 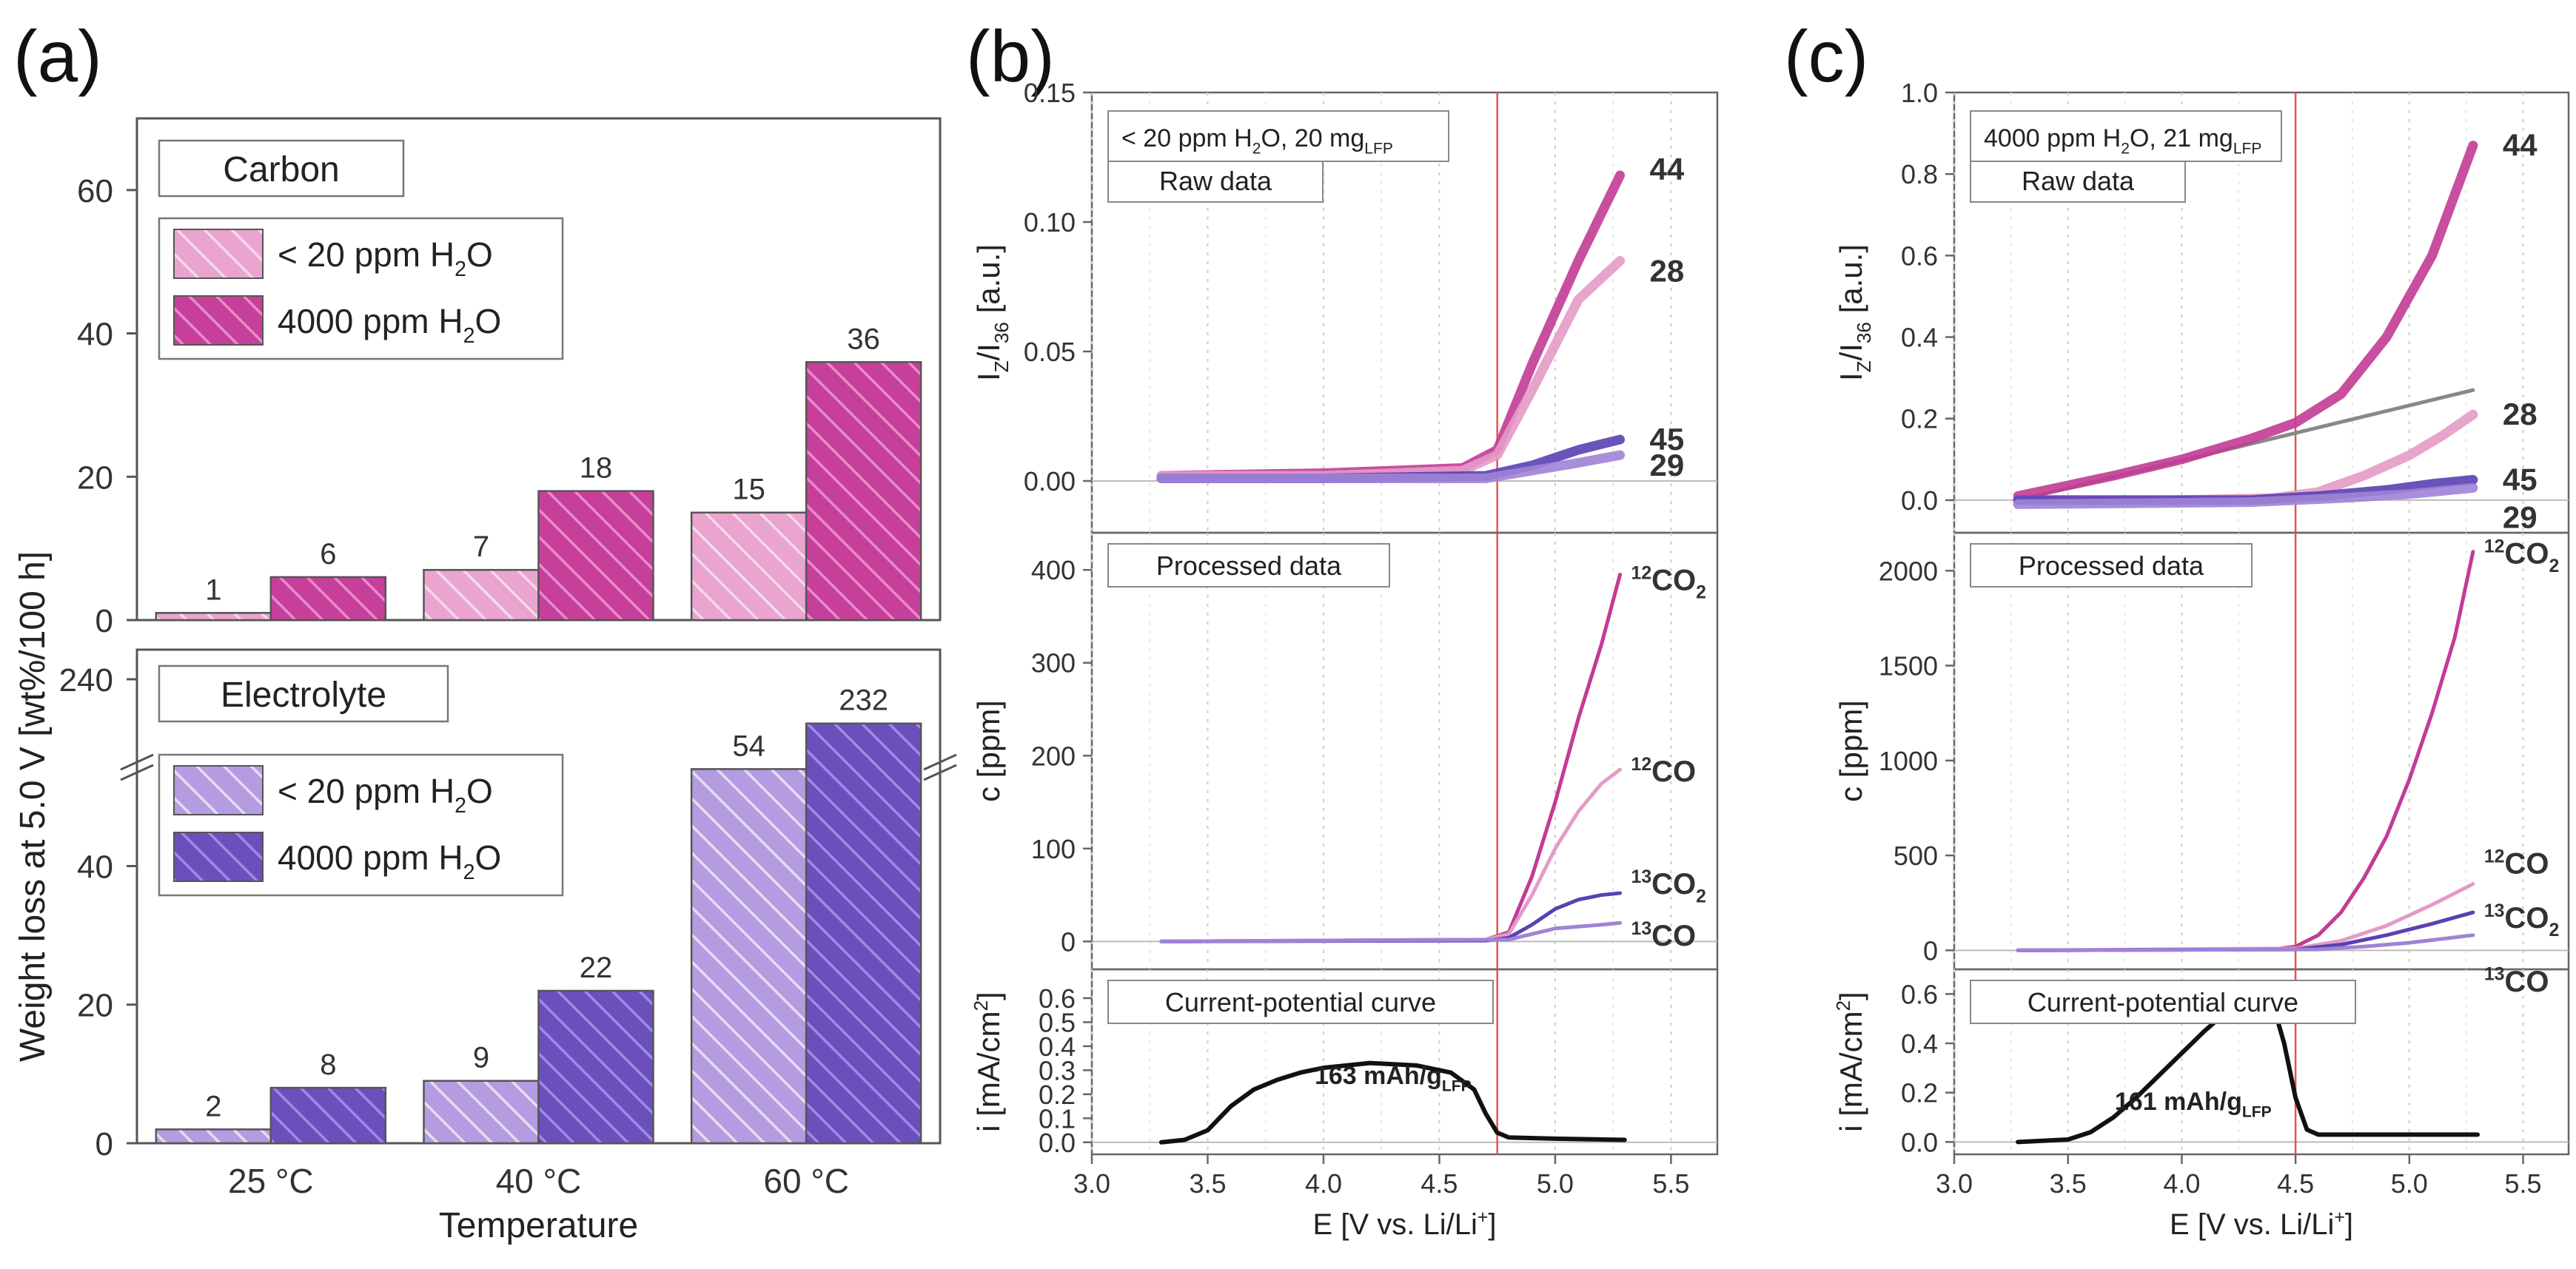 I want to click on y-tick-label: 20, so click(x=95, y=1006).